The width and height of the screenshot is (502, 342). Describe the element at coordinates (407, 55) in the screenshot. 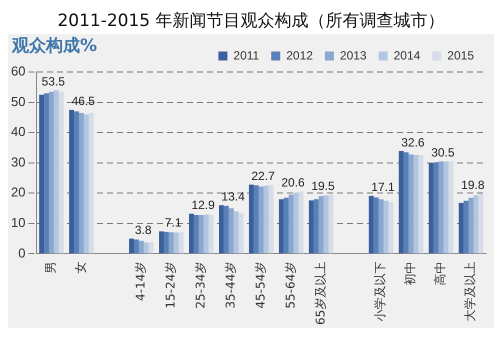

I see `legend-label: 2014` at that location.